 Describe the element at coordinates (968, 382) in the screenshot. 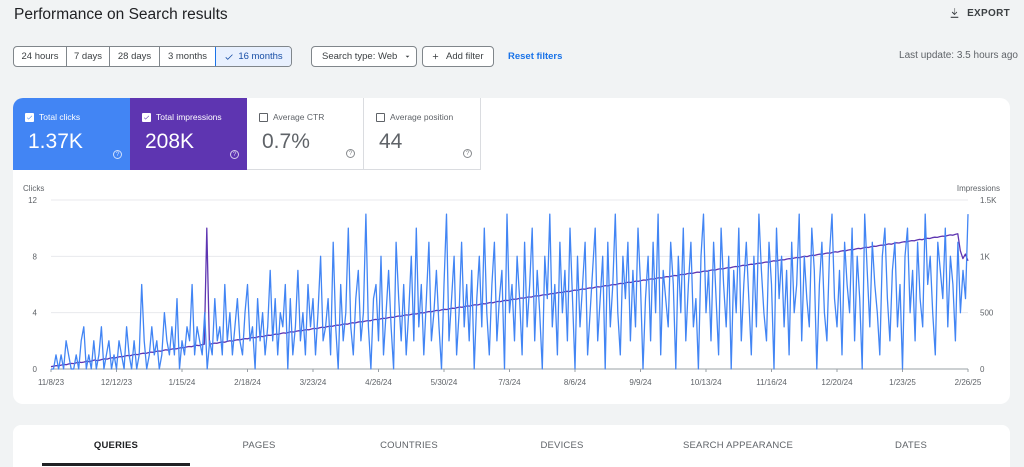

I see `x-tick-label: 2/26/25` at that location.